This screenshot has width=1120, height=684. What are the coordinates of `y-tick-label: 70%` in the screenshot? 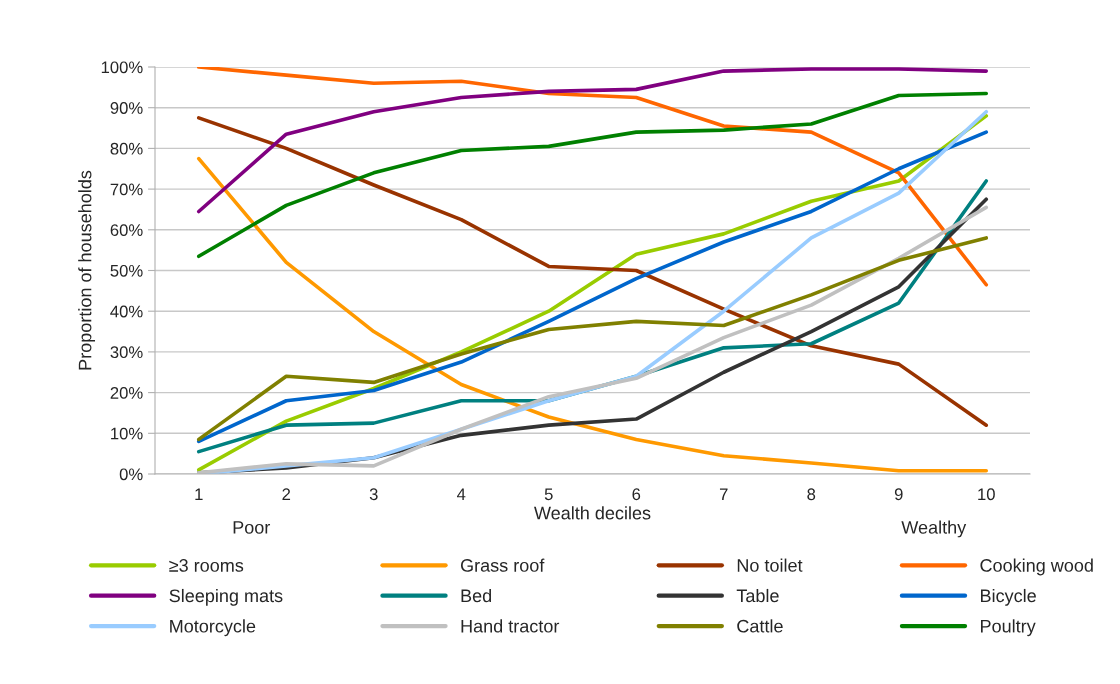 It's located at (126, 189).